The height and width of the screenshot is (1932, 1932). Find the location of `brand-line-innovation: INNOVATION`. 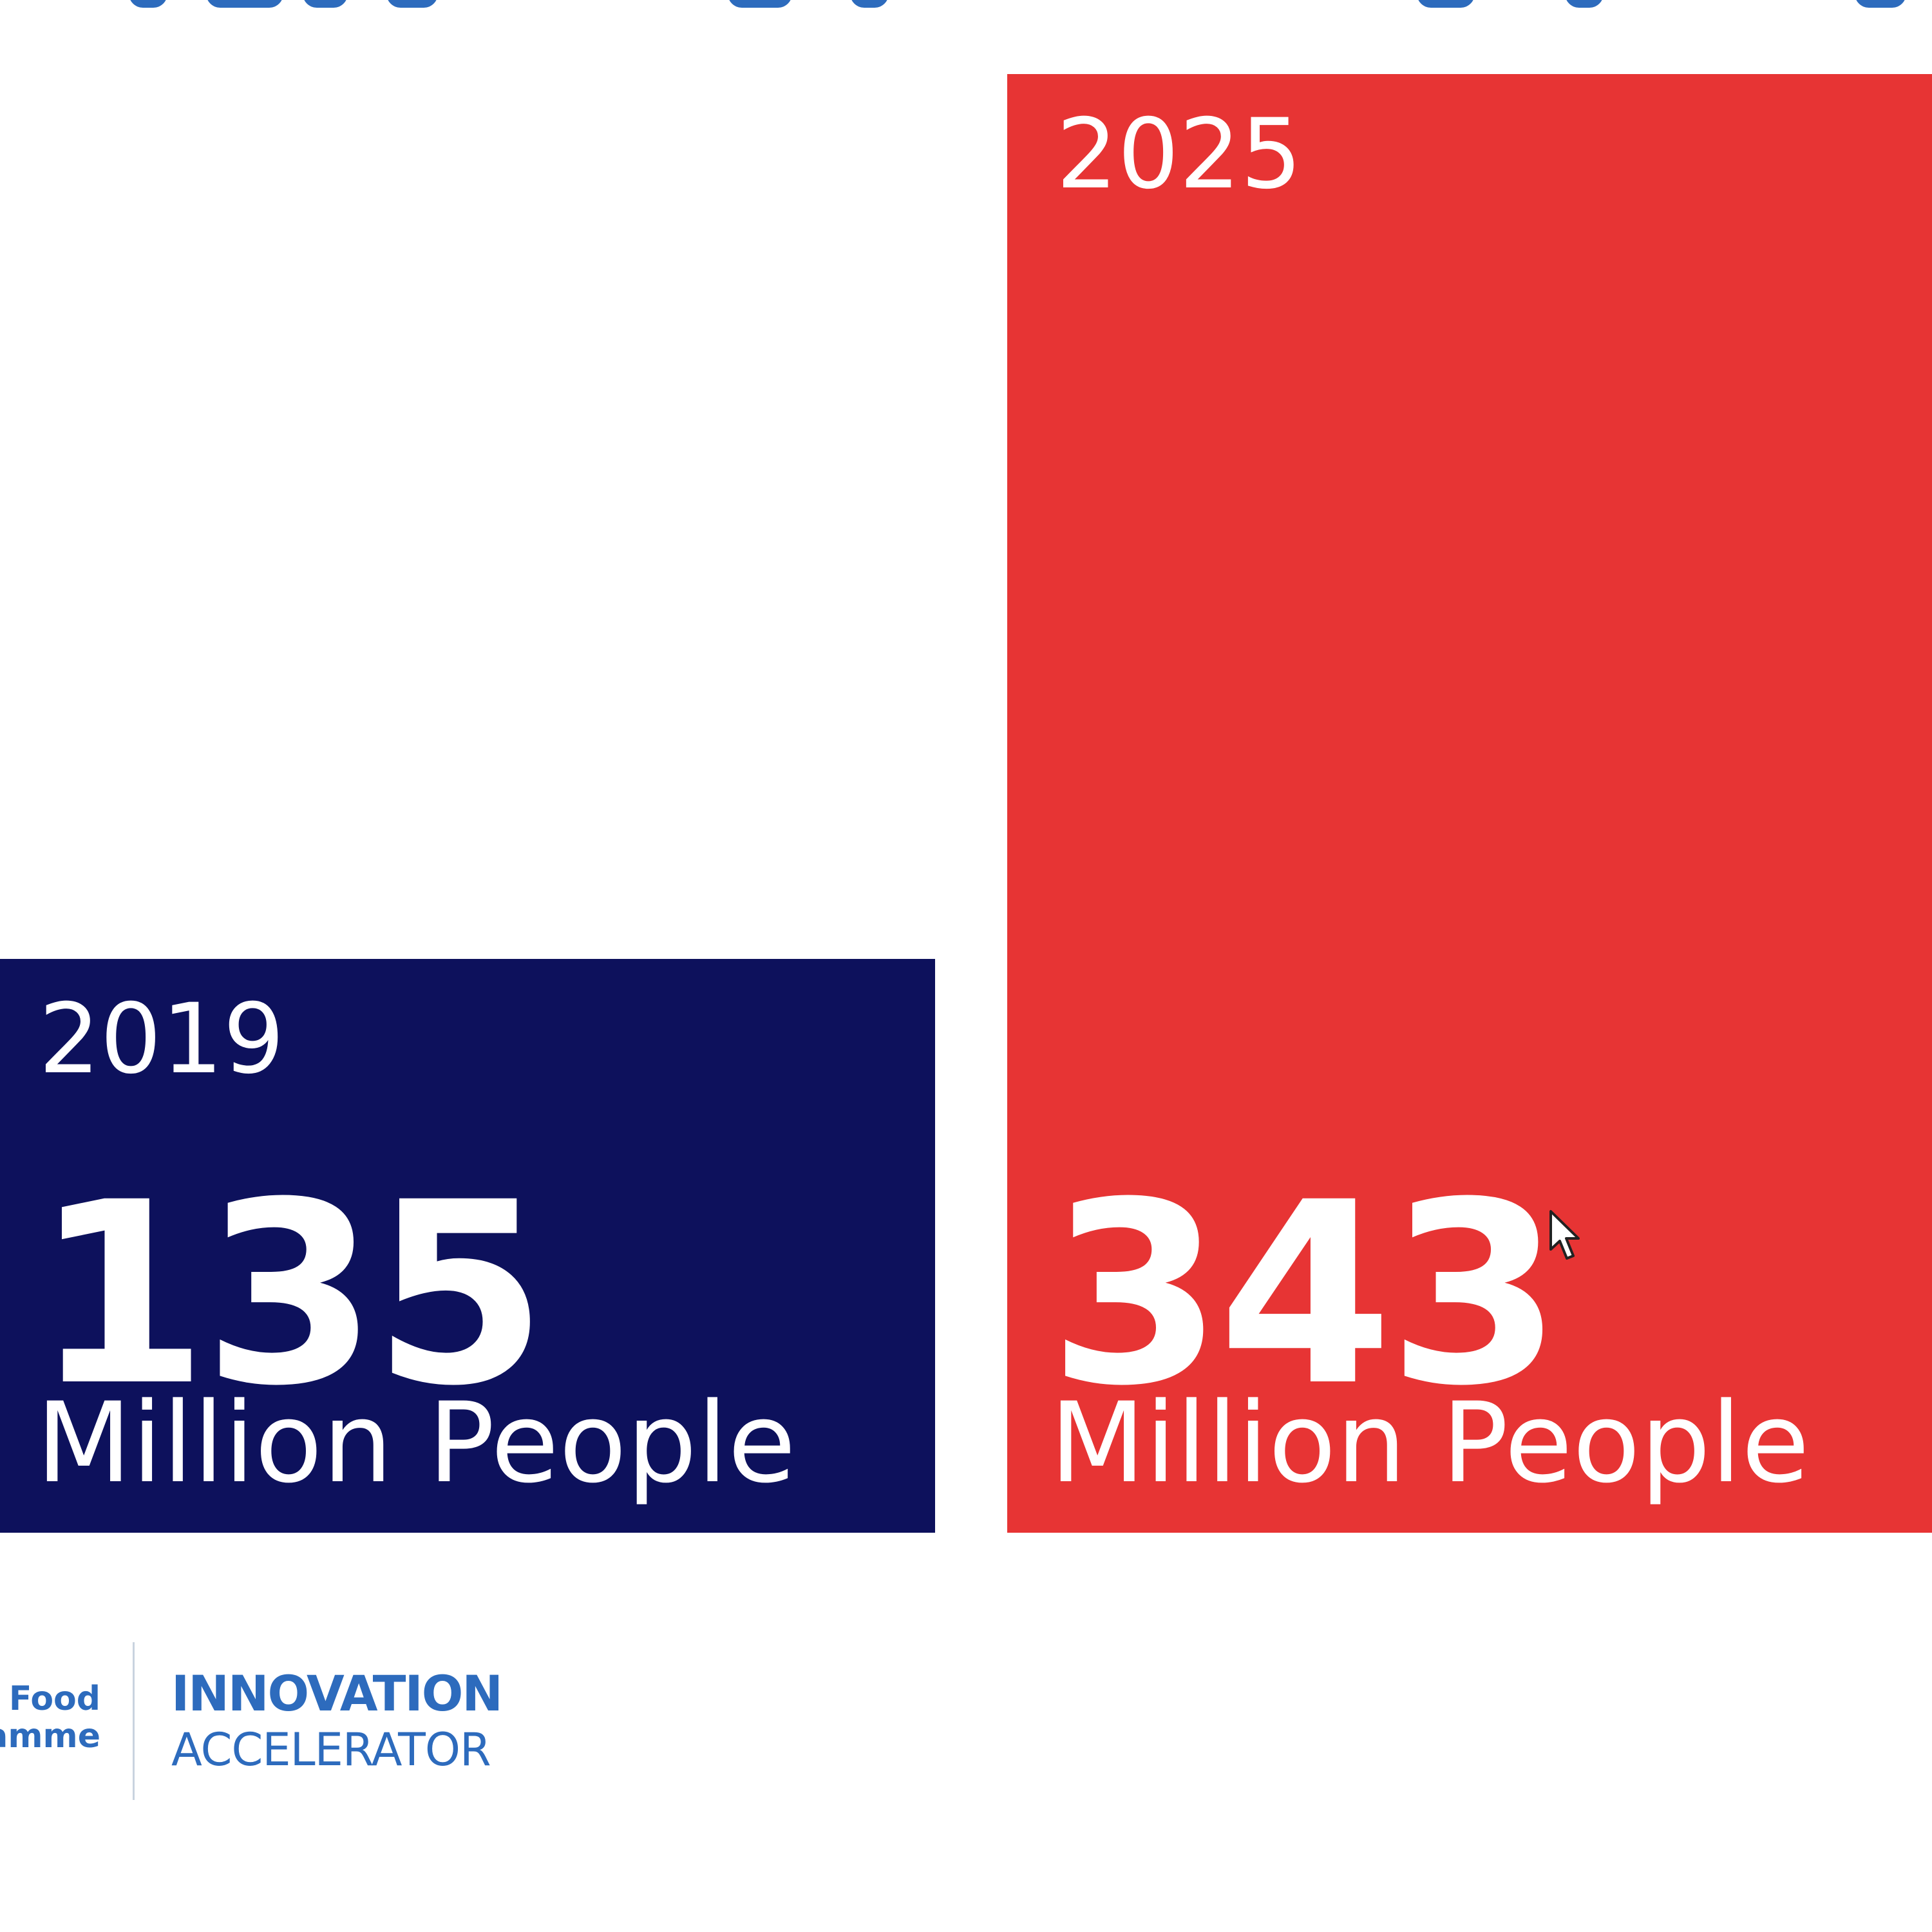

brand-line-innovation: INNOVATION is located at coordinates (337, 1694).